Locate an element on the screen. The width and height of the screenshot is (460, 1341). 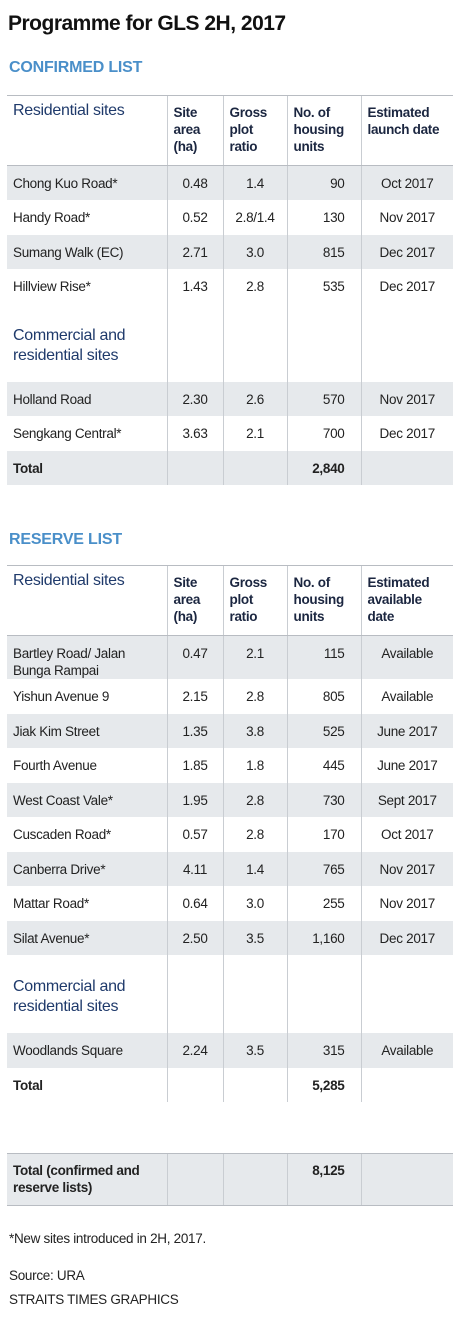
table-cell: 2.8/1.4 is located at coordinates (254, 217).